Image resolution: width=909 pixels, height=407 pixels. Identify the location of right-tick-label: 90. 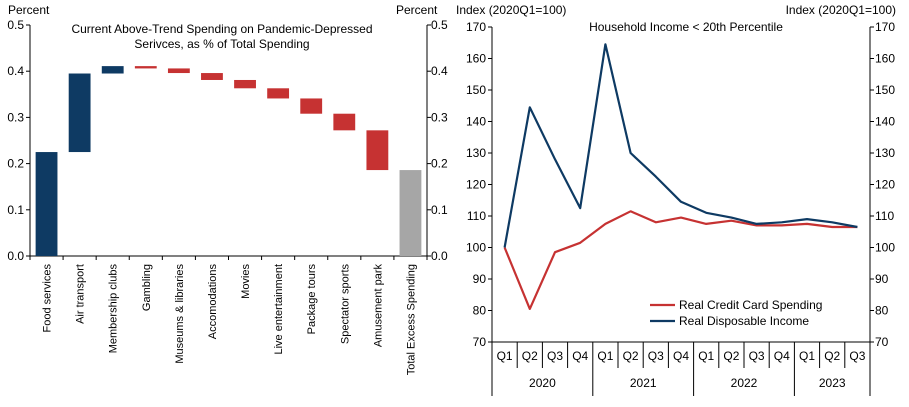
(882, 279).